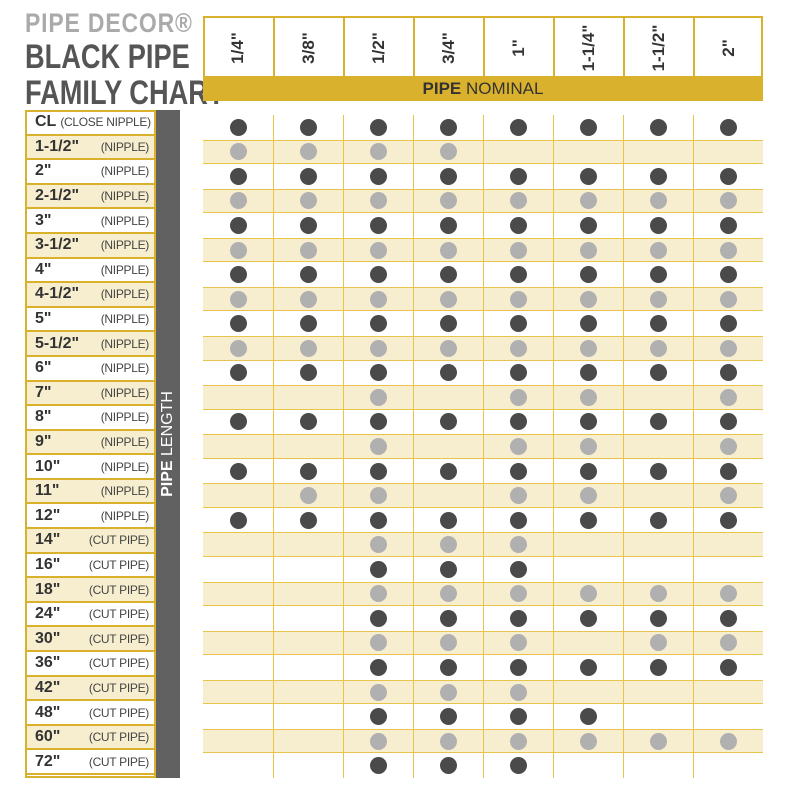  Describe the element at coordinates (57, 245) in the screenshot. I see `row-size: 3-1/2"` at that location.